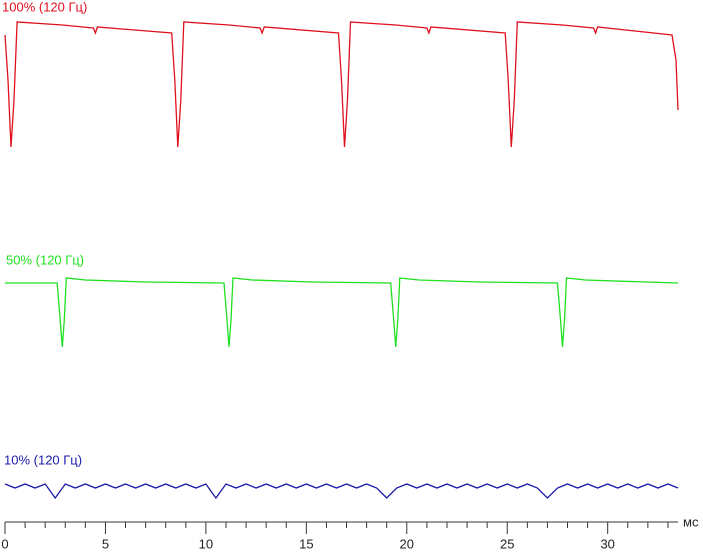 This screenshot has height=552, width=703. I want to click on x-tick-label: 10, so click(206, 543).